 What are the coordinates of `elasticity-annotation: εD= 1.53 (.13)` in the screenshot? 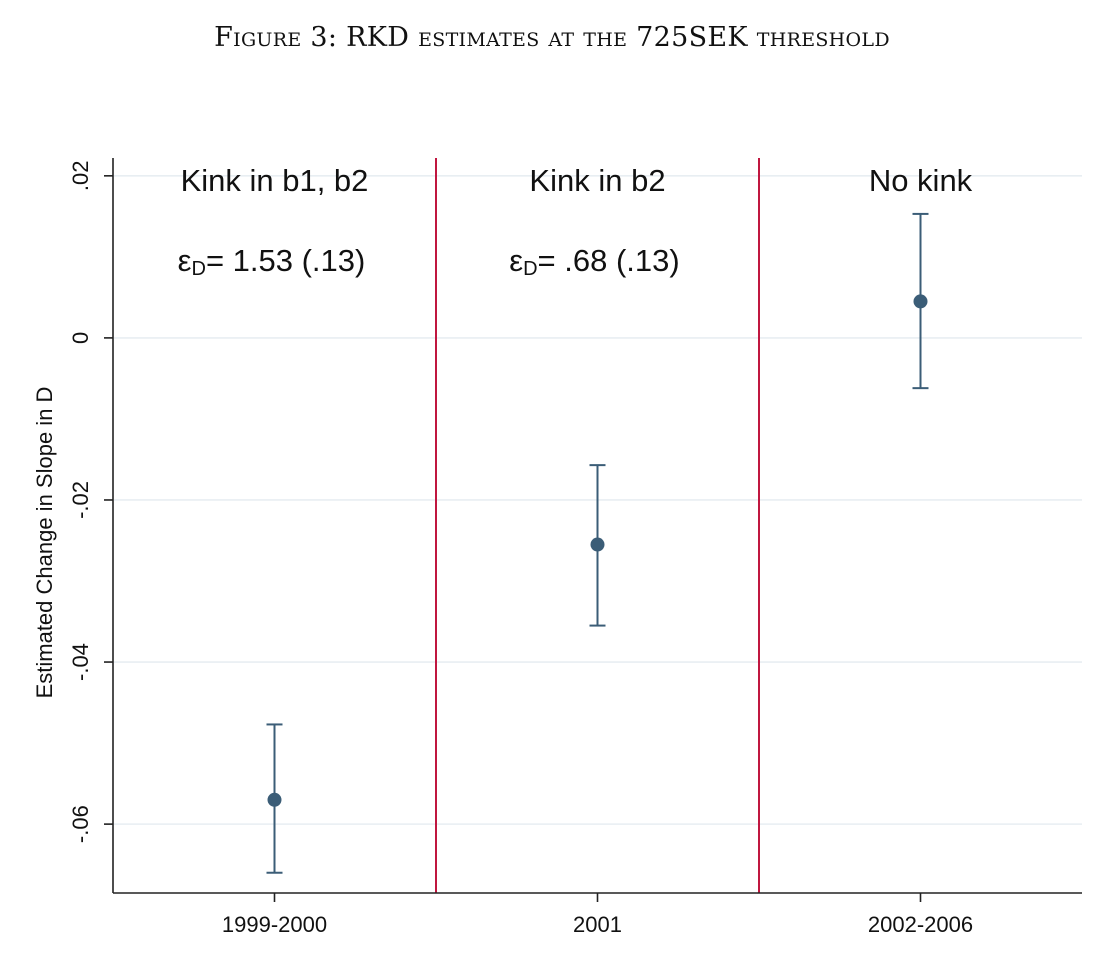 It's located at (272, 261).